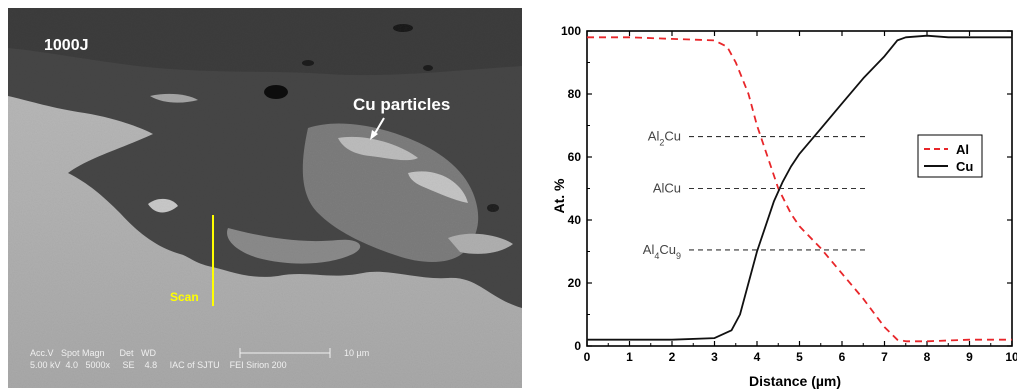 The image size is (1017, 389). I want to click on x-tick-label: 2, so click(672, 357).